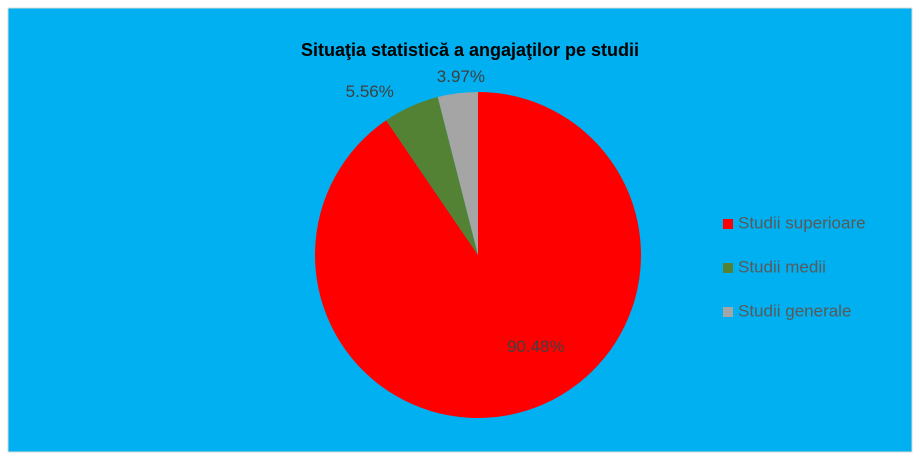 The height and width of the screenshot is (457, 920). Describe the element at coordinates (536, 346) in the screenshot. I see `data-label: 90.48%` at that location.